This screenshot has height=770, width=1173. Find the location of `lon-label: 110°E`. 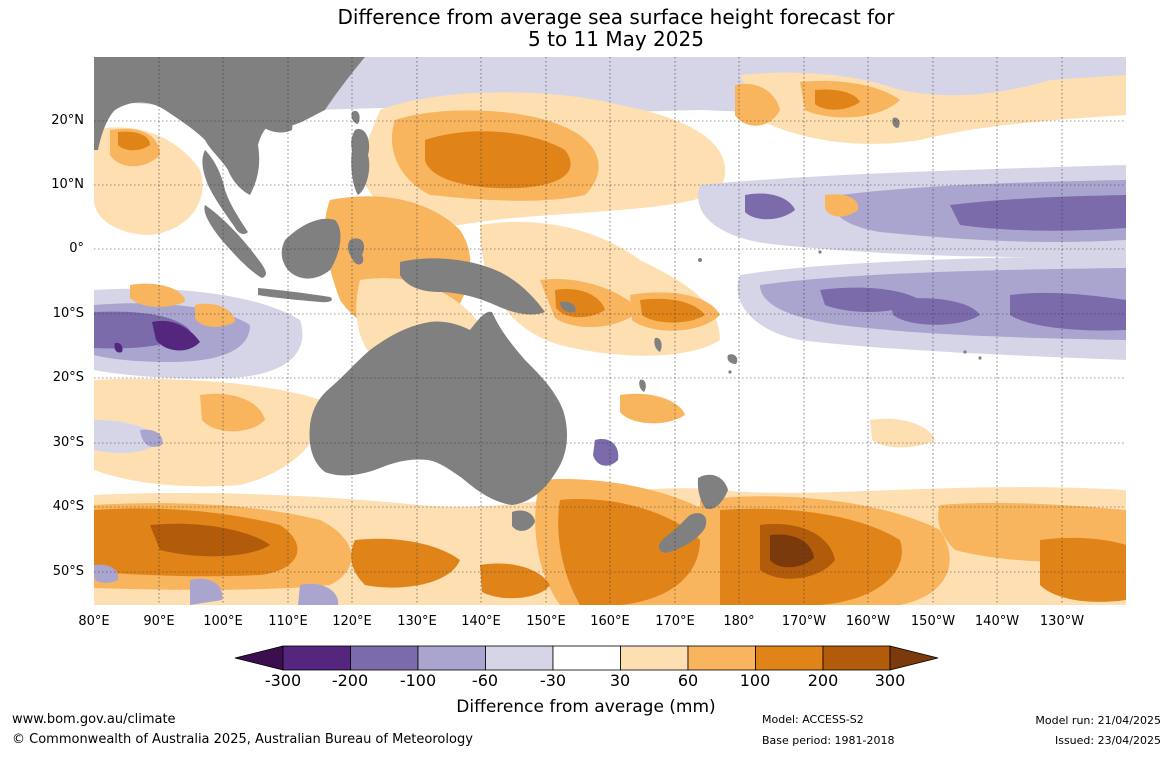

lon-label: 110°E is located at coordinates (288, 621).